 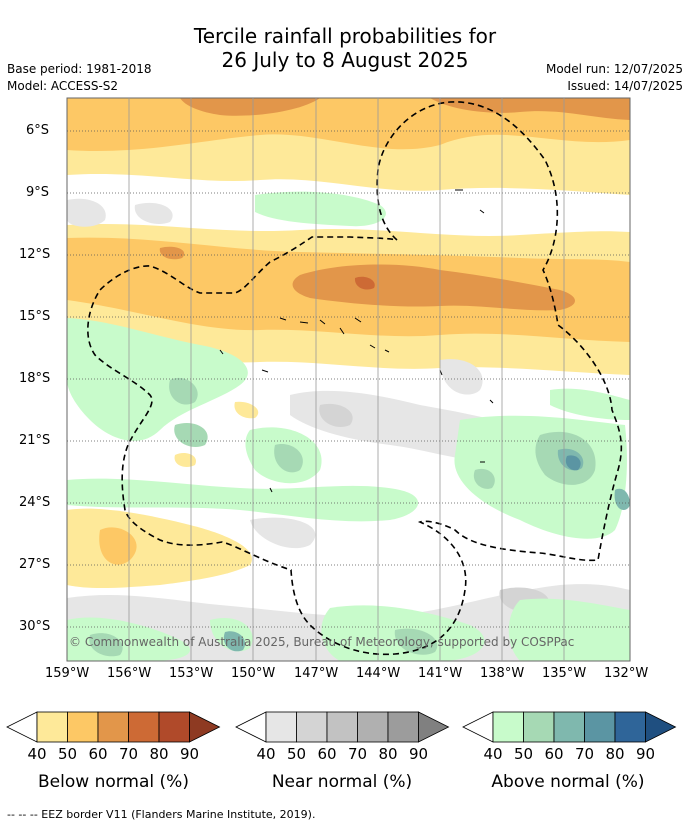 What do you see at coordinates (191, 673) in the screenshot?
I see `lon-label: 153°W` at bounding box center [191, 673].